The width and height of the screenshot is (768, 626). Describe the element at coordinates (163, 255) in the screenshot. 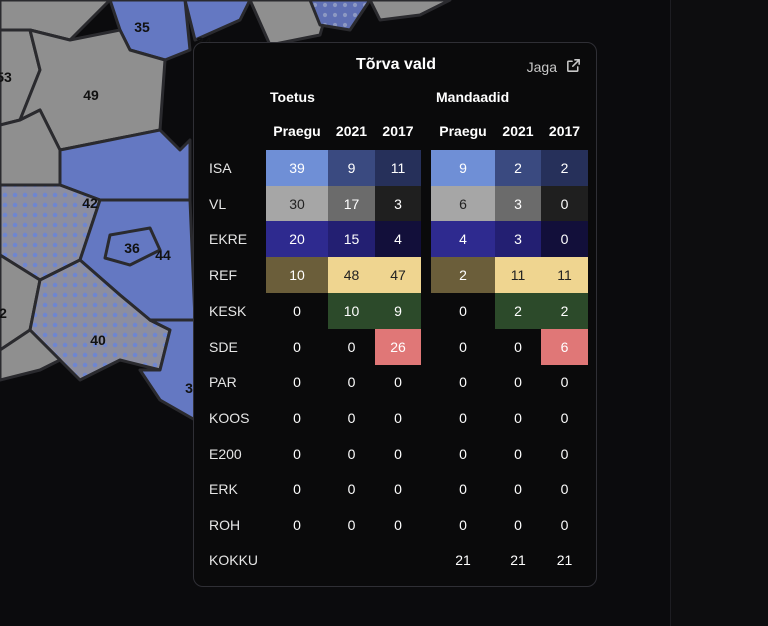

I see `map-region-label: 44` at that location.